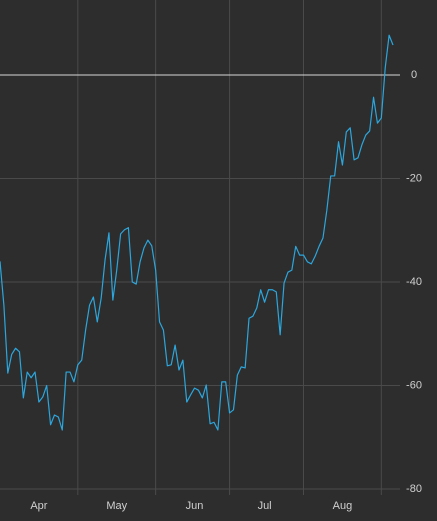  I want to click on y-tick-label: -40, so click(414, 282).